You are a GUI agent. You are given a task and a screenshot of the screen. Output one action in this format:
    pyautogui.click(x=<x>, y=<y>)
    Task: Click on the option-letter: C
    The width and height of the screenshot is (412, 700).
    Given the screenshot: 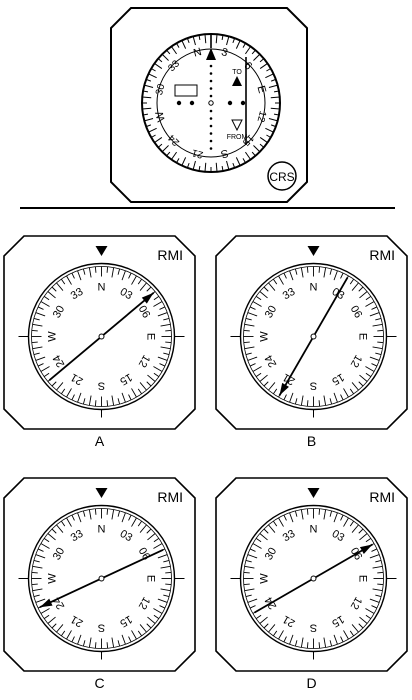 What is the action you would take?
    pyautogui.click(x=99, y=683)
    